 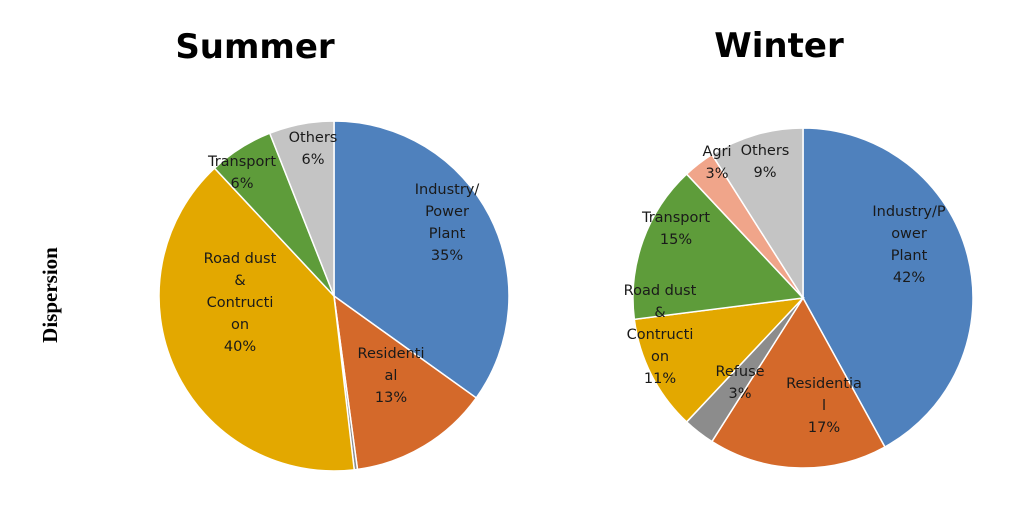 I want to click on slice-label-others: Others 9%, so click(x=765, y=162).